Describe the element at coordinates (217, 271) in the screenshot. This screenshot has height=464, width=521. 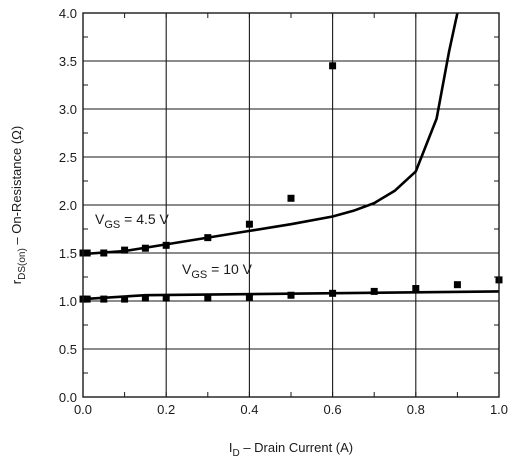
I see `series-label-vgs-10: VGS = 10 V` at that location.